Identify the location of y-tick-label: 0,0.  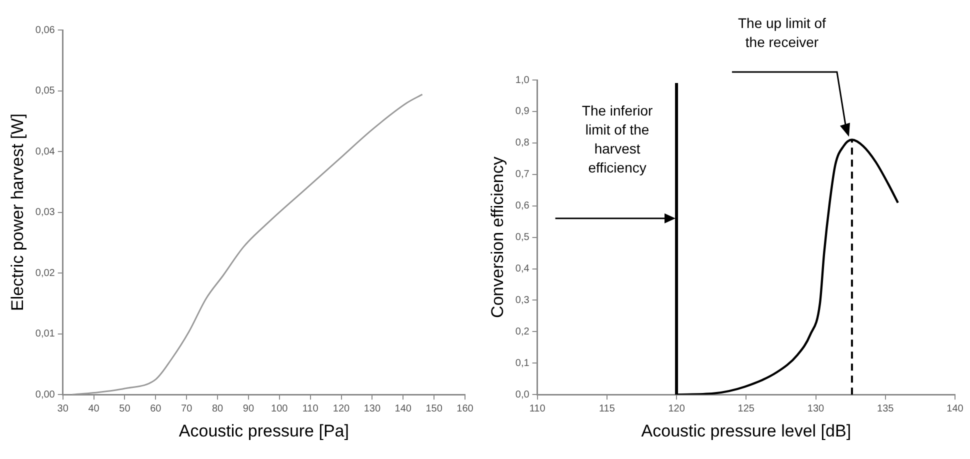
(522, 394).